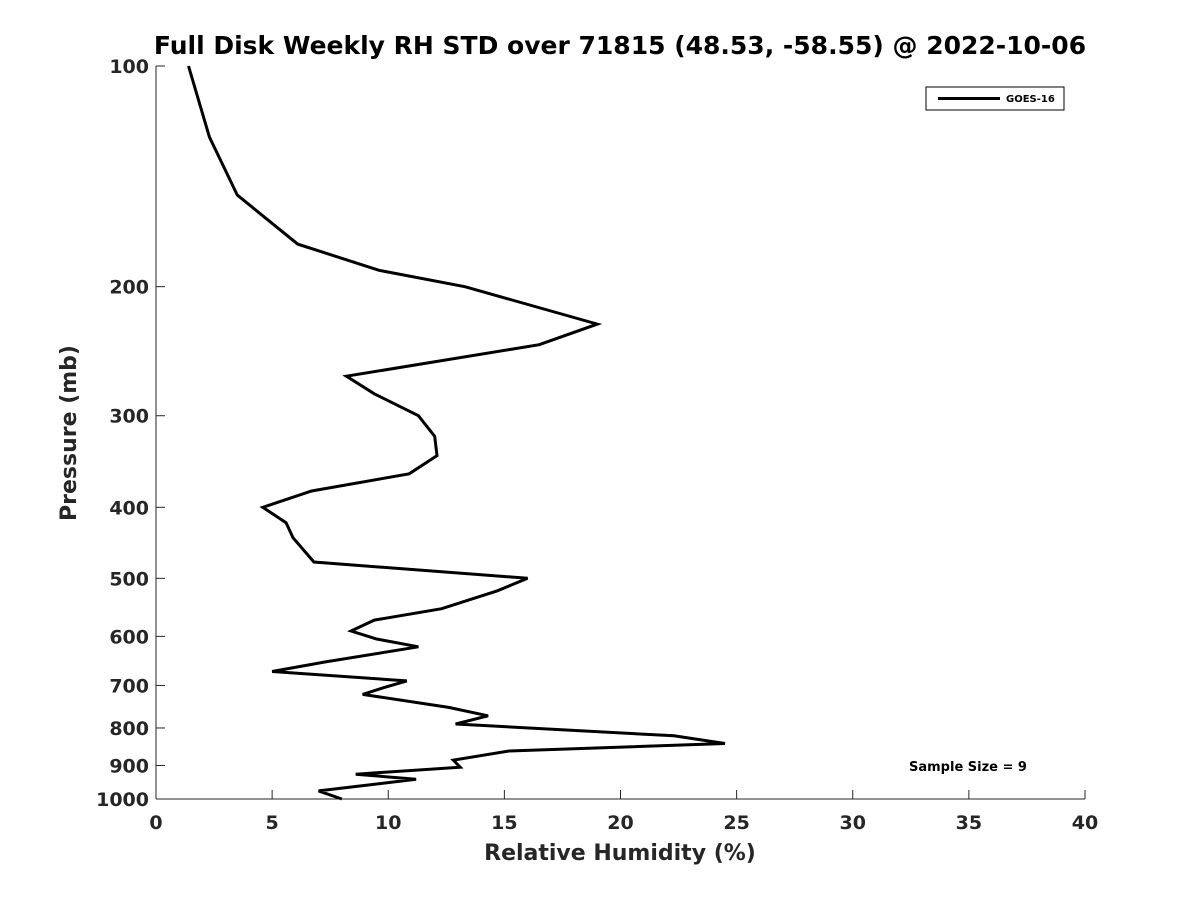  I want to click on x-tick-label: 20, so click(620, 823).